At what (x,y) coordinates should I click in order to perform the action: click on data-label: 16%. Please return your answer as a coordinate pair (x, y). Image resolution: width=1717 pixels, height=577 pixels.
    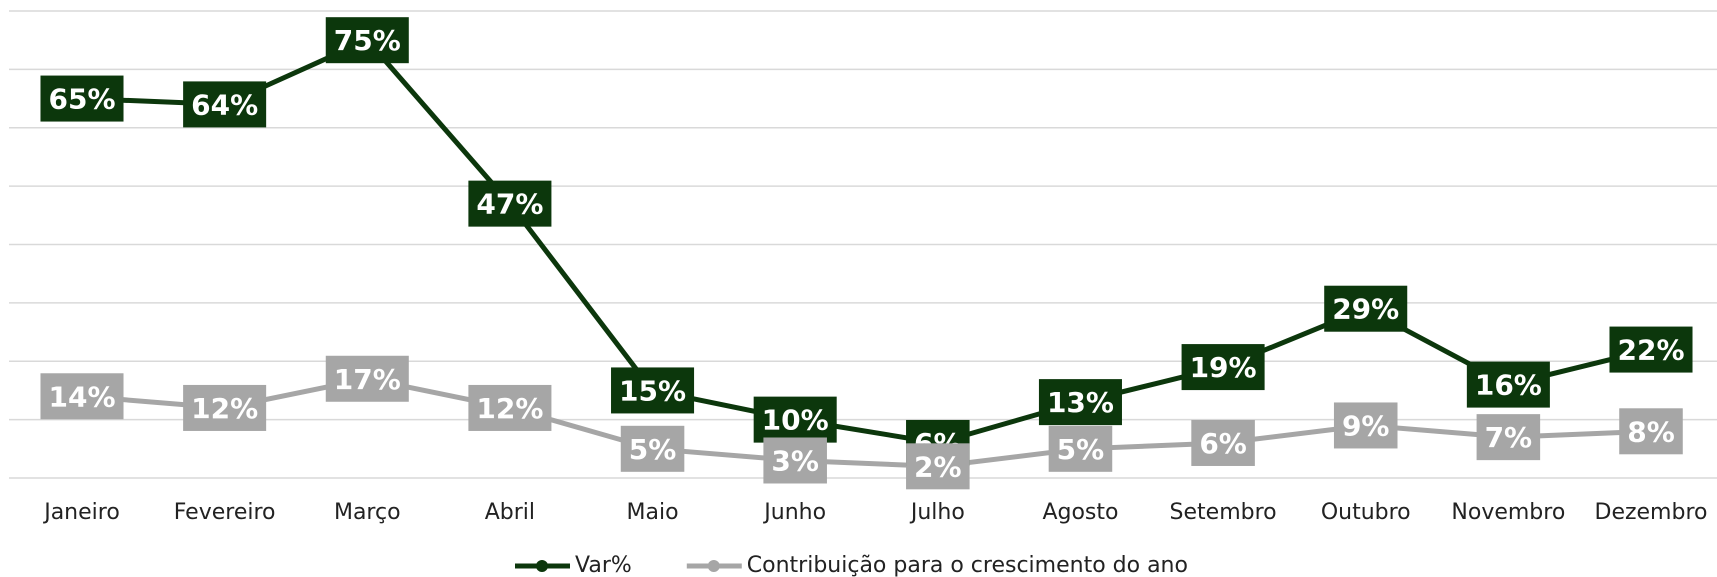
    Looking at the image, I should click on (1508, 384).